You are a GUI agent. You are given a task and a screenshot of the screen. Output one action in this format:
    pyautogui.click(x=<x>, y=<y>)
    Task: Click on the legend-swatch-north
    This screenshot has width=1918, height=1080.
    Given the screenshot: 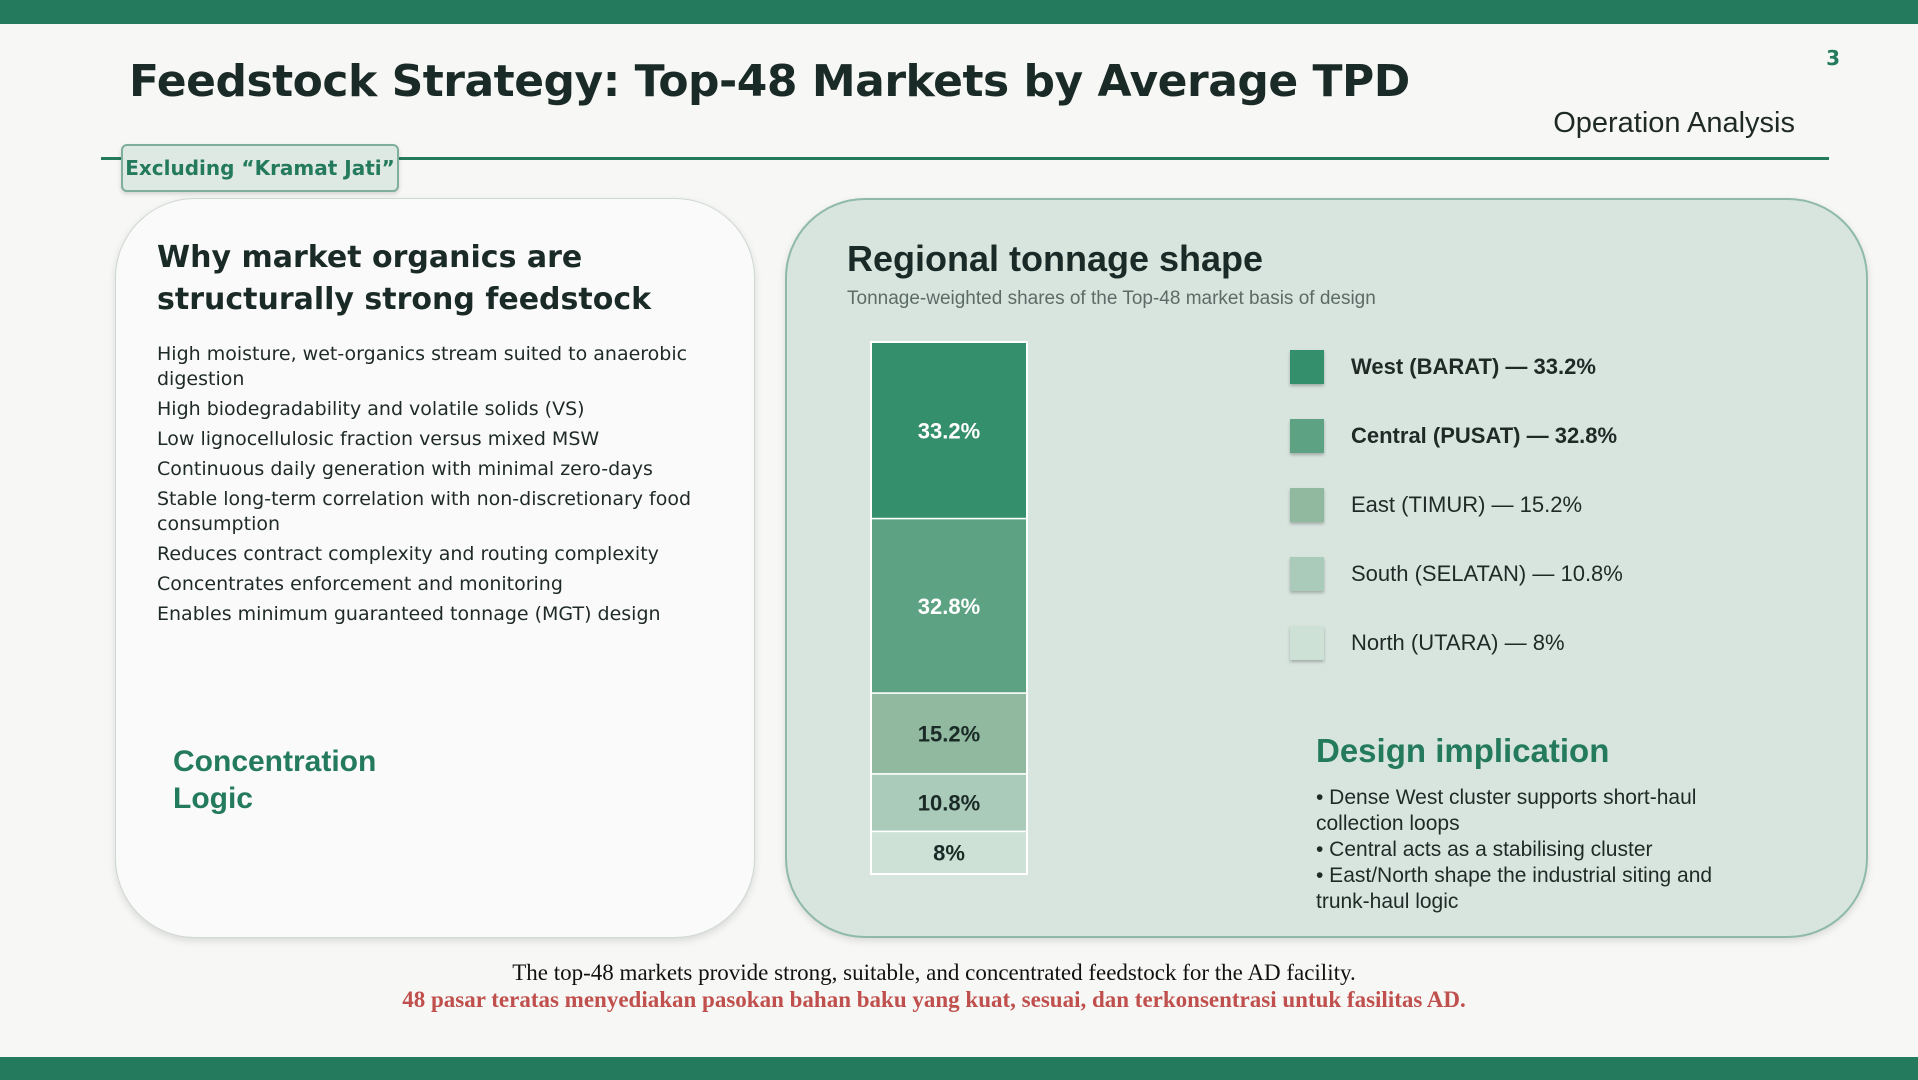 What is the action you would take?
    pyautogui.click(x=1307, y=643)
    